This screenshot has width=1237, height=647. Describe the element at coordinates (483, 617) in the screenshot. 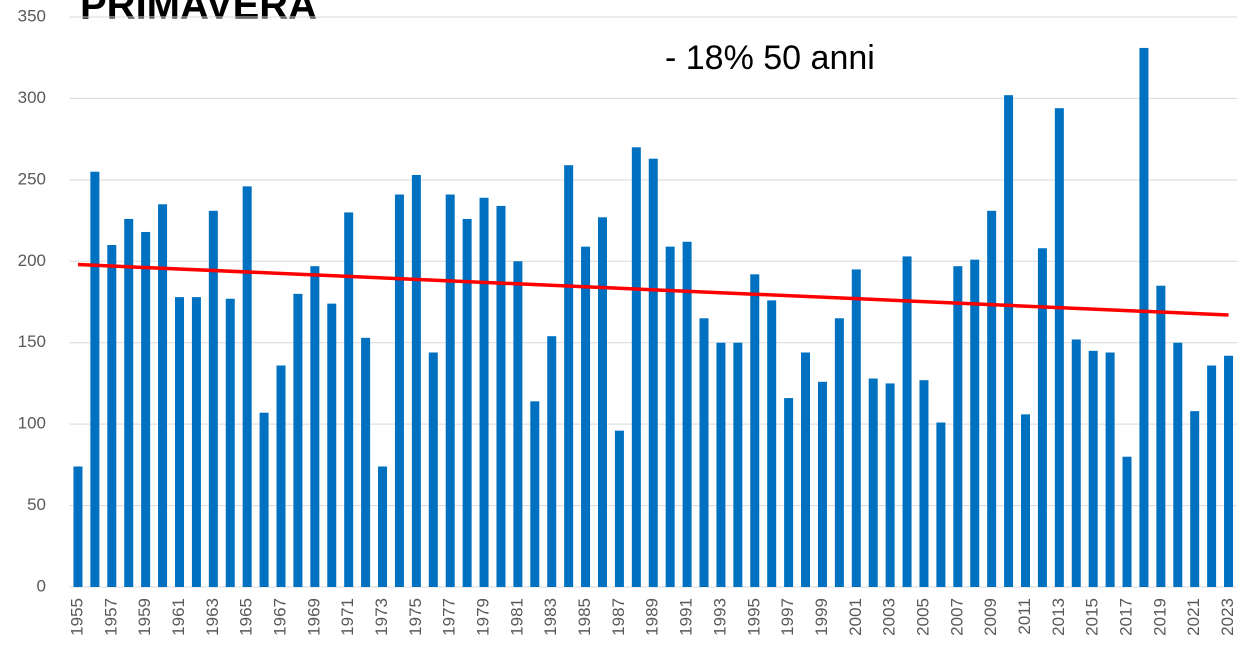

I see `x-tick-label: 1979` at that location.